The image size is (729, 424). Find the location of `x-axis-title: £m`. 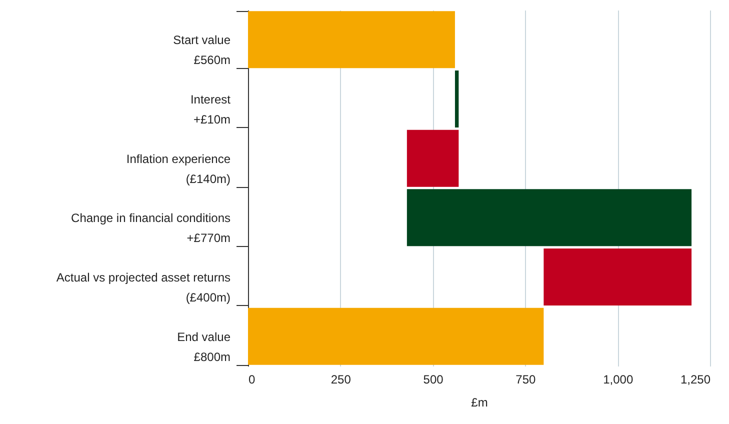

x-axis-title: £m is located at coordinates (479, 403).